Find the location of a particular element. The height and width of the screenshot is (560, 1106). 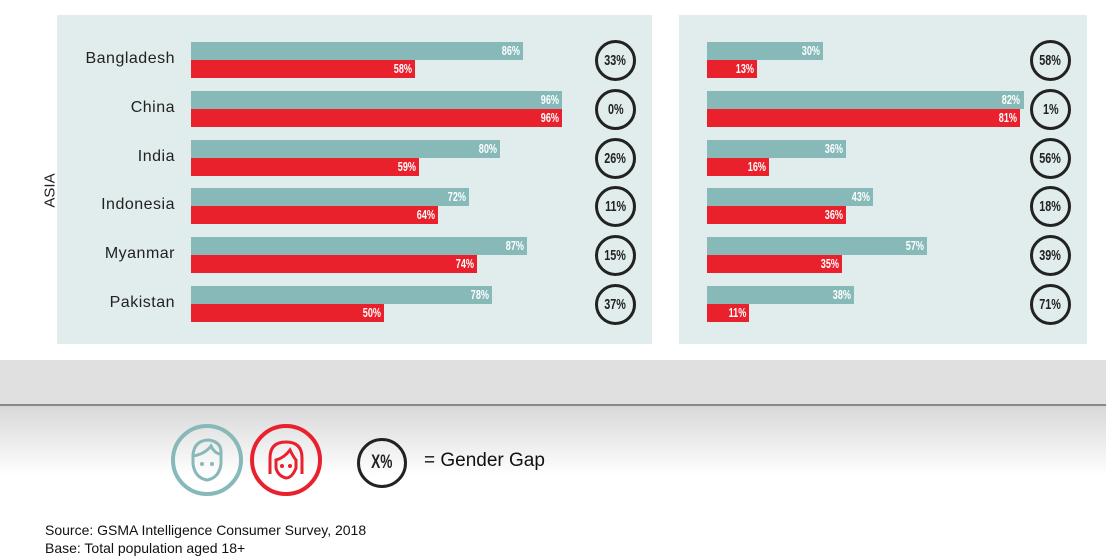

men-bar: 72% is located at coordinates (330, 197).